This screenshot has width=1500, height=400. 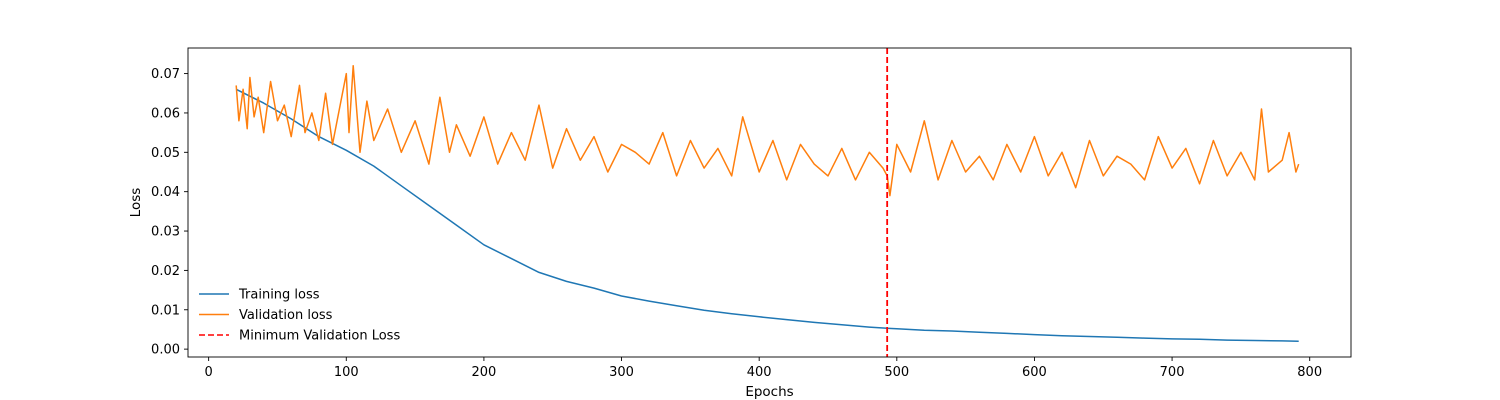 What do you see at coordinates (165, 310) in the screenshot?
I see `y-tick-label: 0.01` at bounding box center [165, 310].